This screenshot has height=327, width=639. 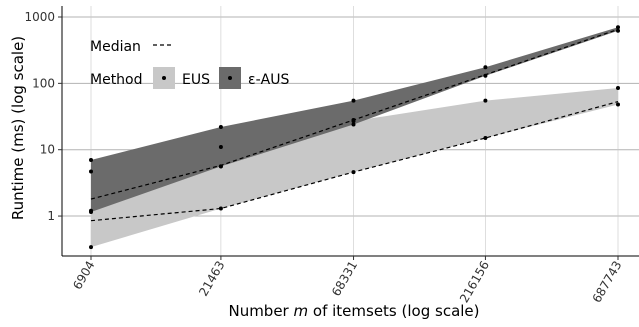 I want to click on y-tick-label-1000: 1000, so click(x=39, y=17).